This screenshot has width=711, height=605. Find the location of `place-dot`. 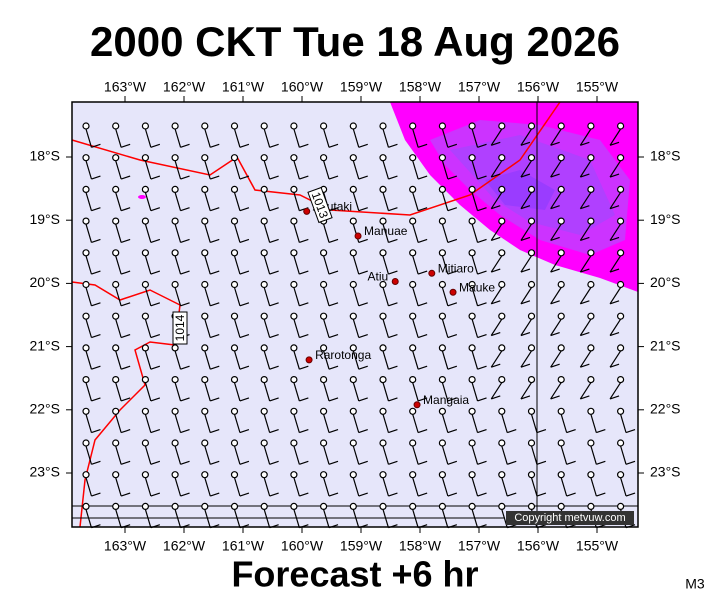

place-dot is located at coordinates (395, 282).